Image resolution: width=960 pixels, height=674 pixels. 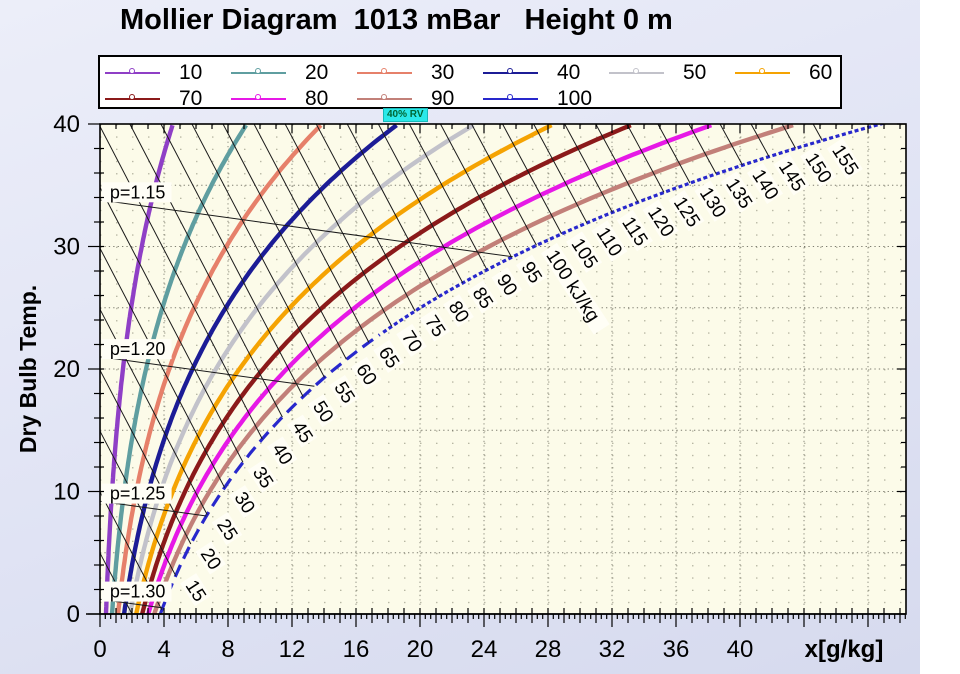 What do you see at coordinates (66, 247) in the screenshot?
I see `svg-text: 30` at bounding box center [66, 247].